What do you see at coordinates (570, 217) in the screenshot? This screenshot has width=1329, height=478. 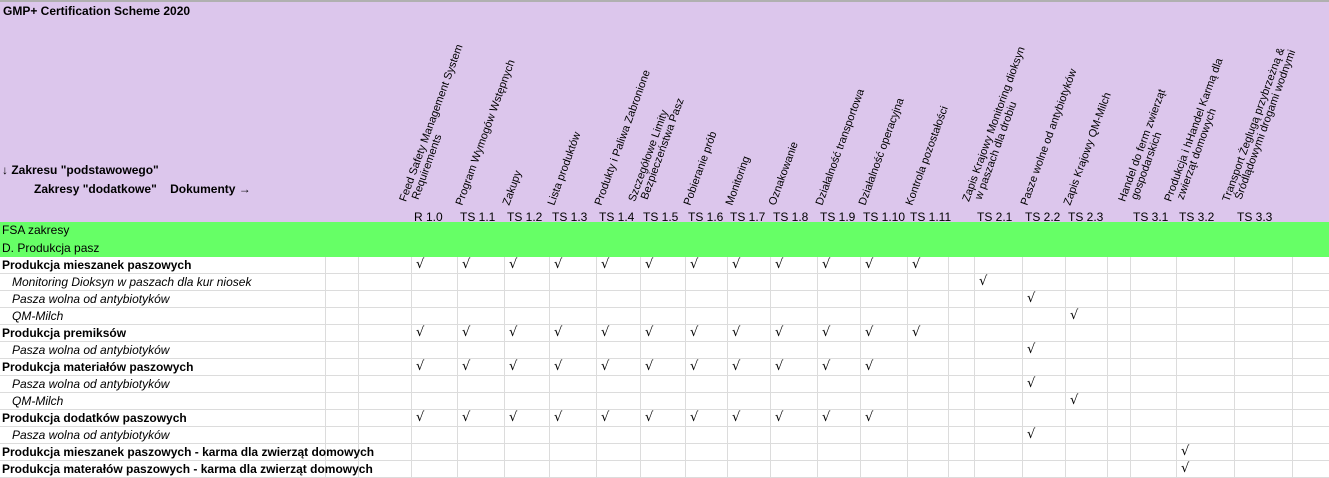 I see `column-code: TS 1.3` at bounding box center [570, 217].